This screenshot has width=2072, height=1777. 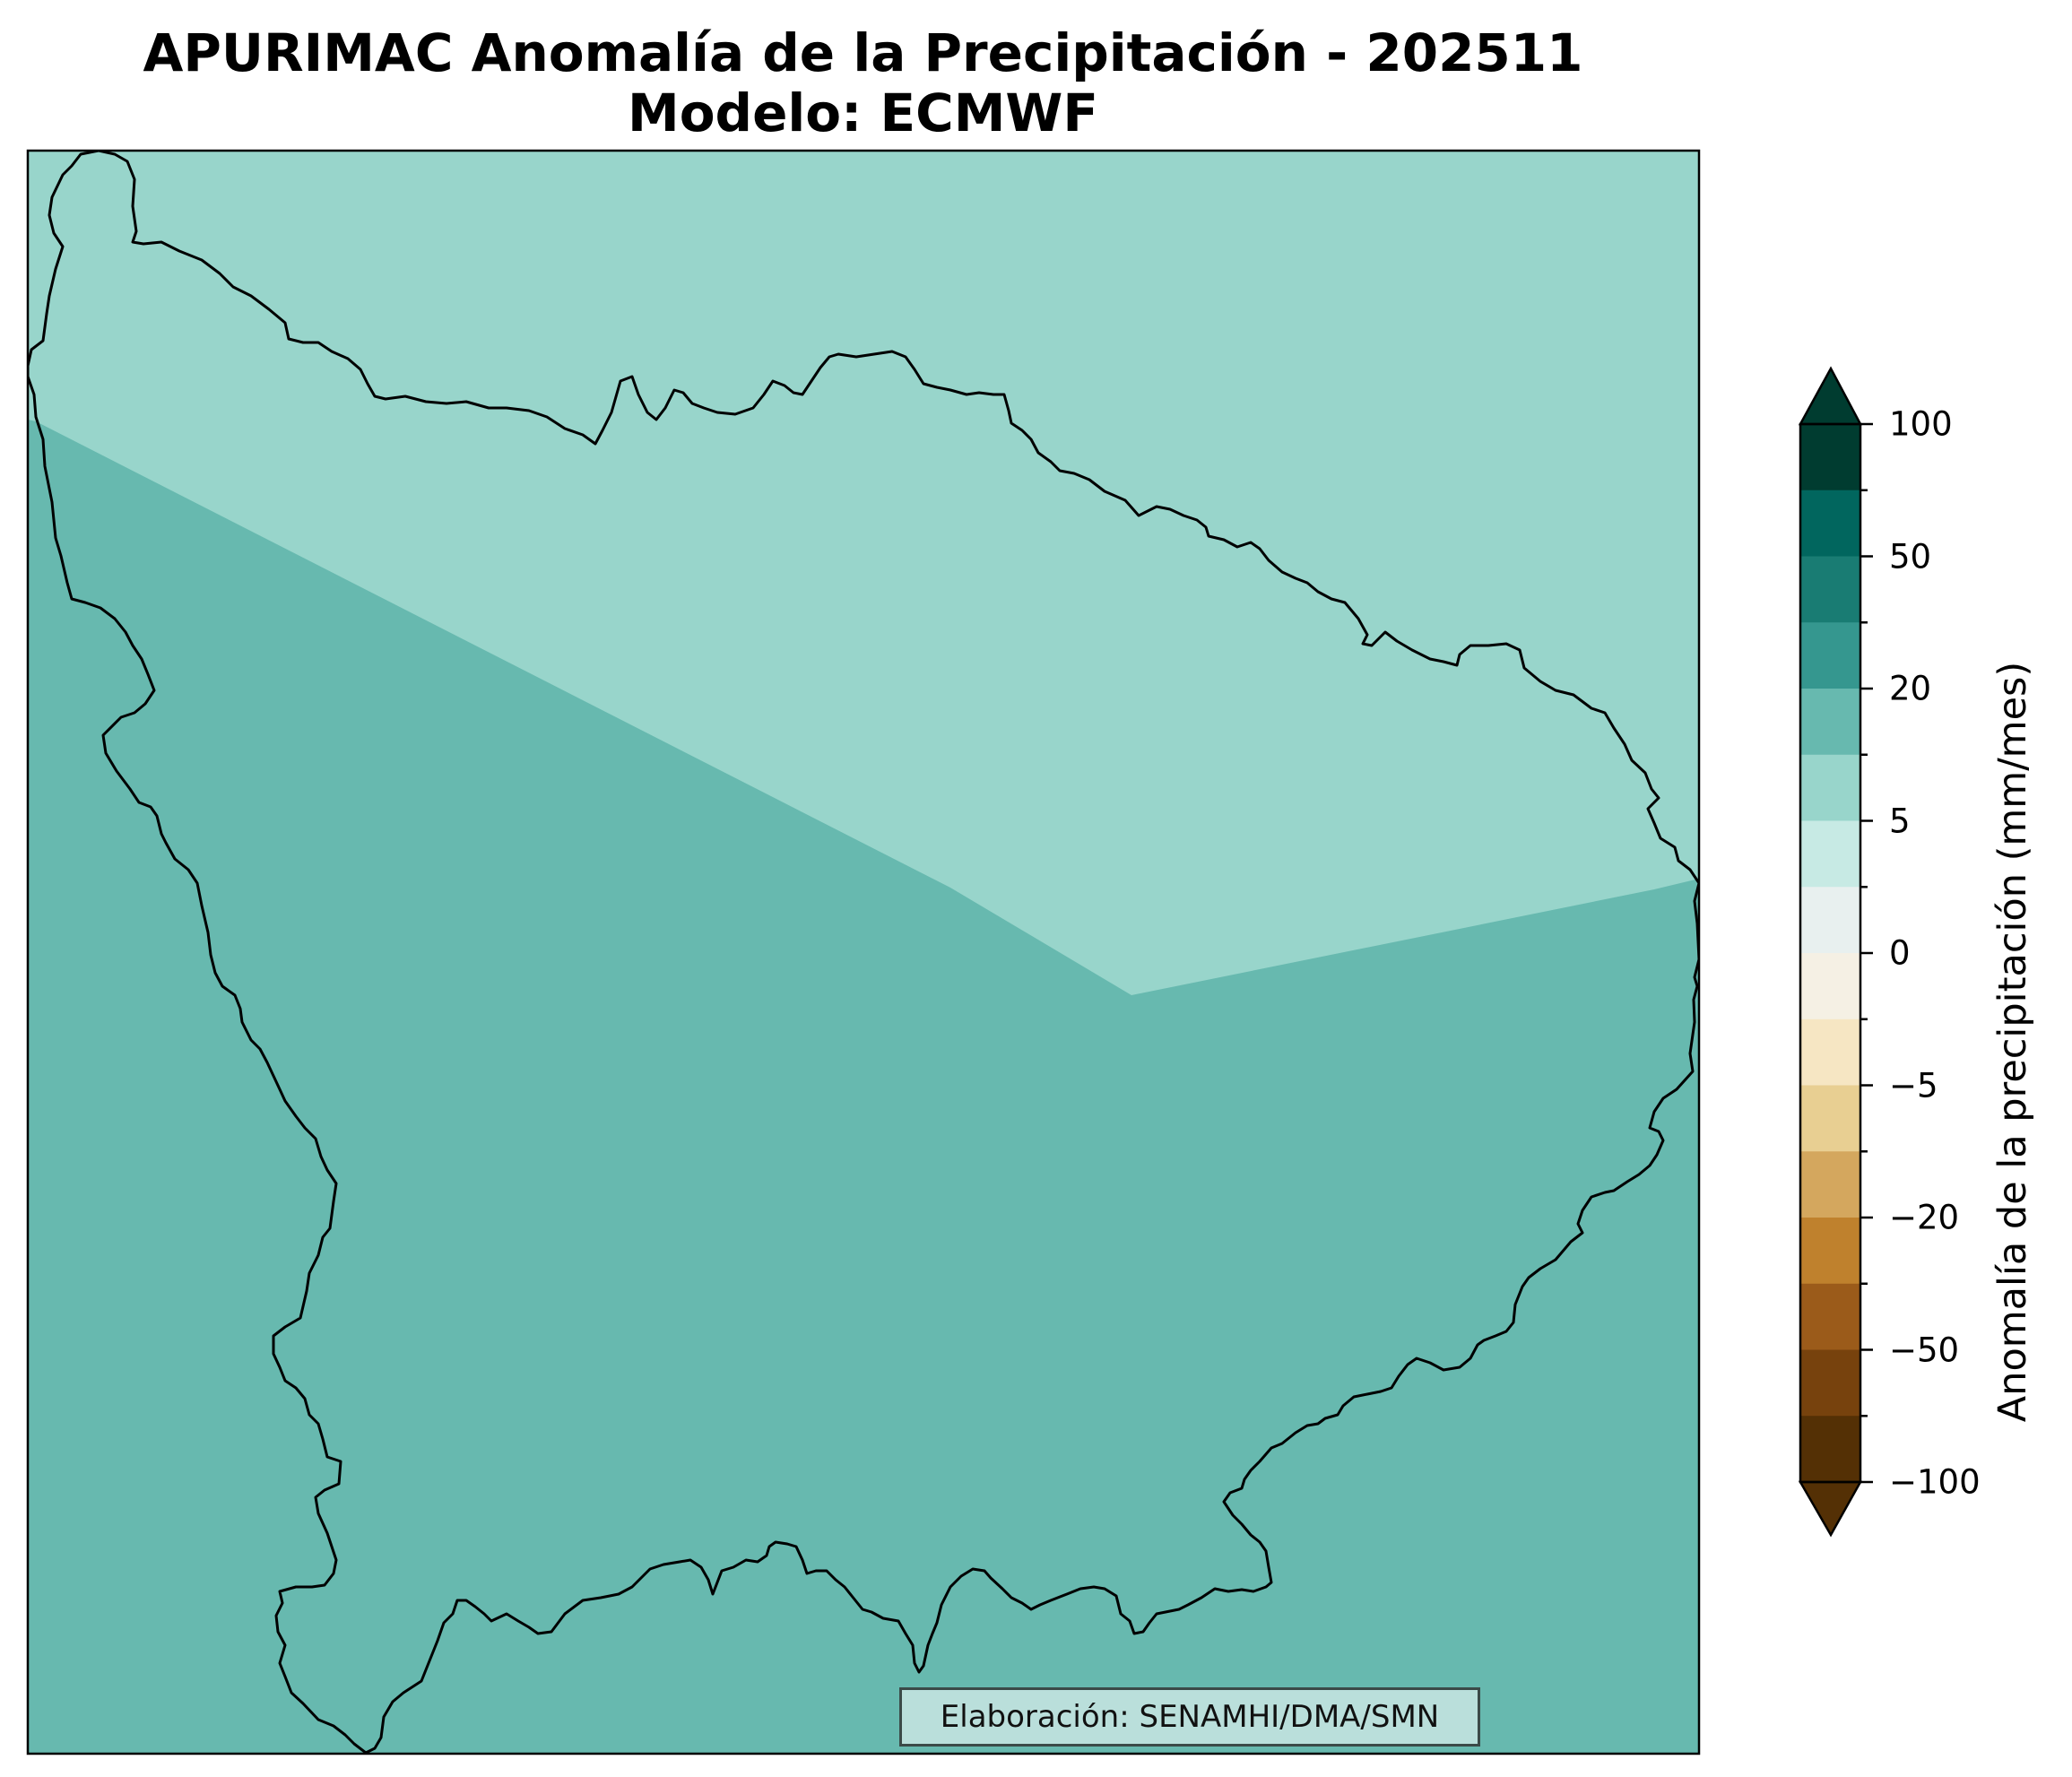 I want to click on map-subtitle: Modelo: ECMWF, so click(x=863, y=112).